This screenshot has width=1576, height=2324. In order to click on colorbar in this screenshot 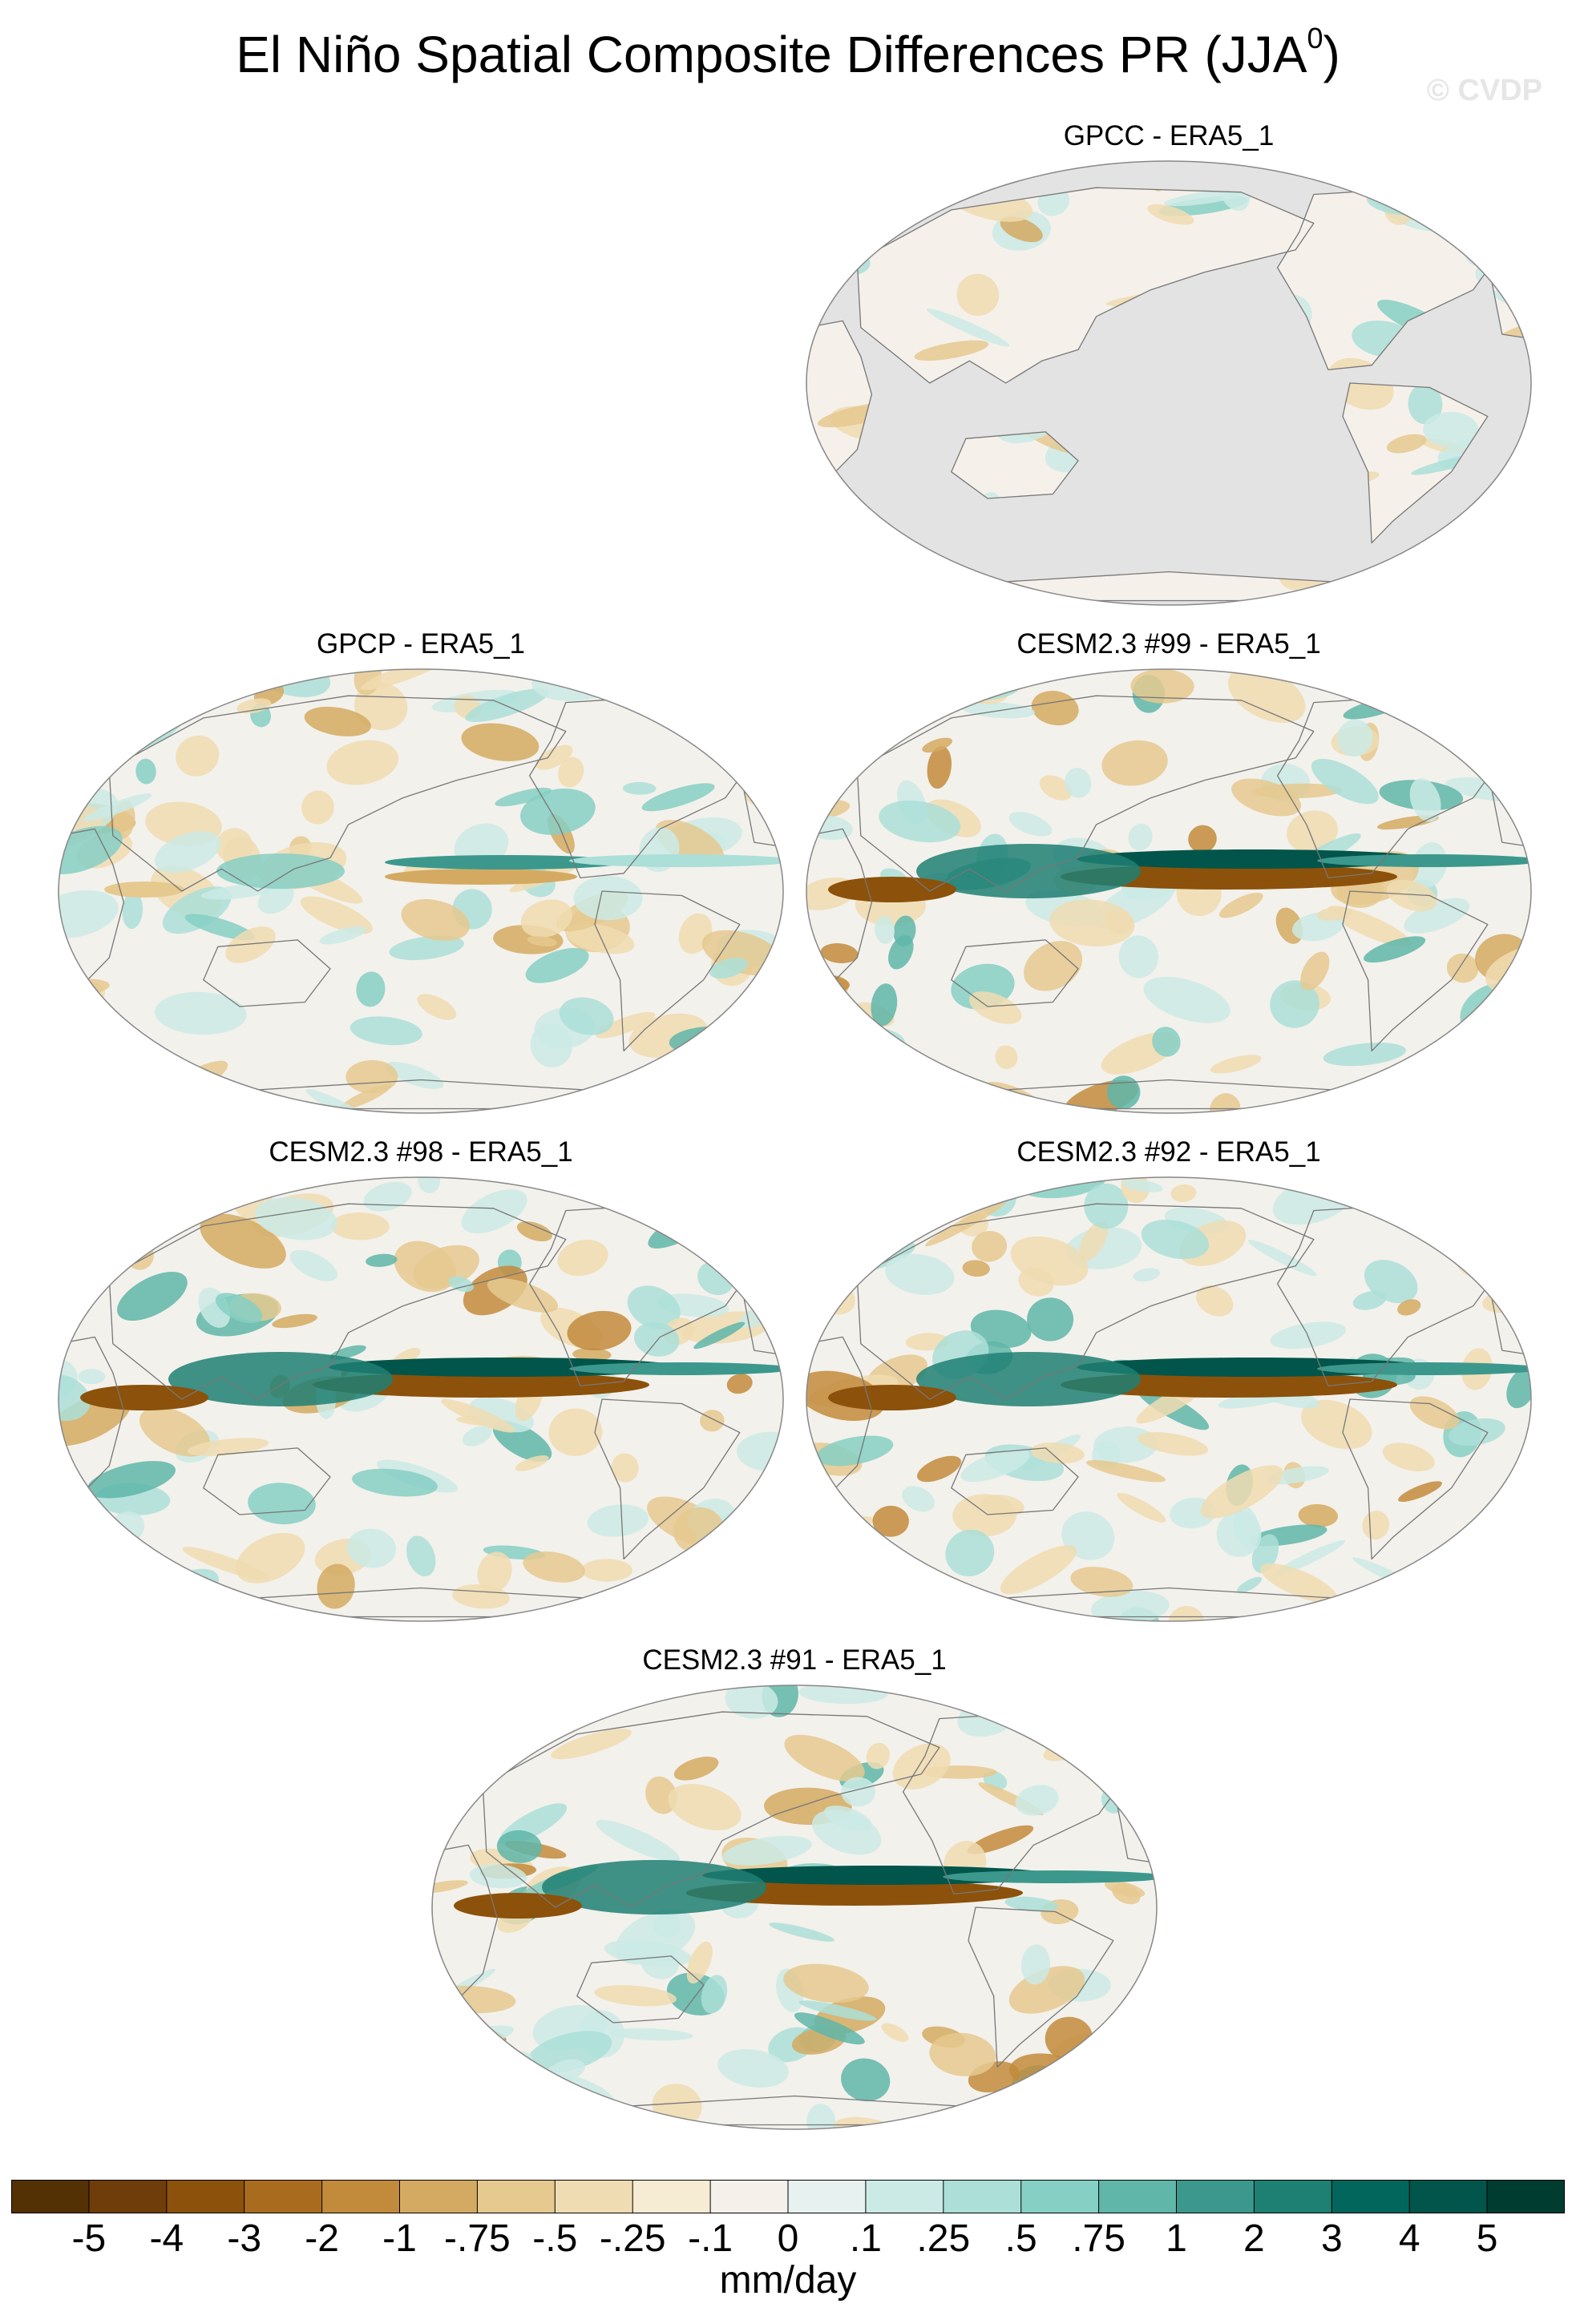, I will do `click(788, 2196)`.